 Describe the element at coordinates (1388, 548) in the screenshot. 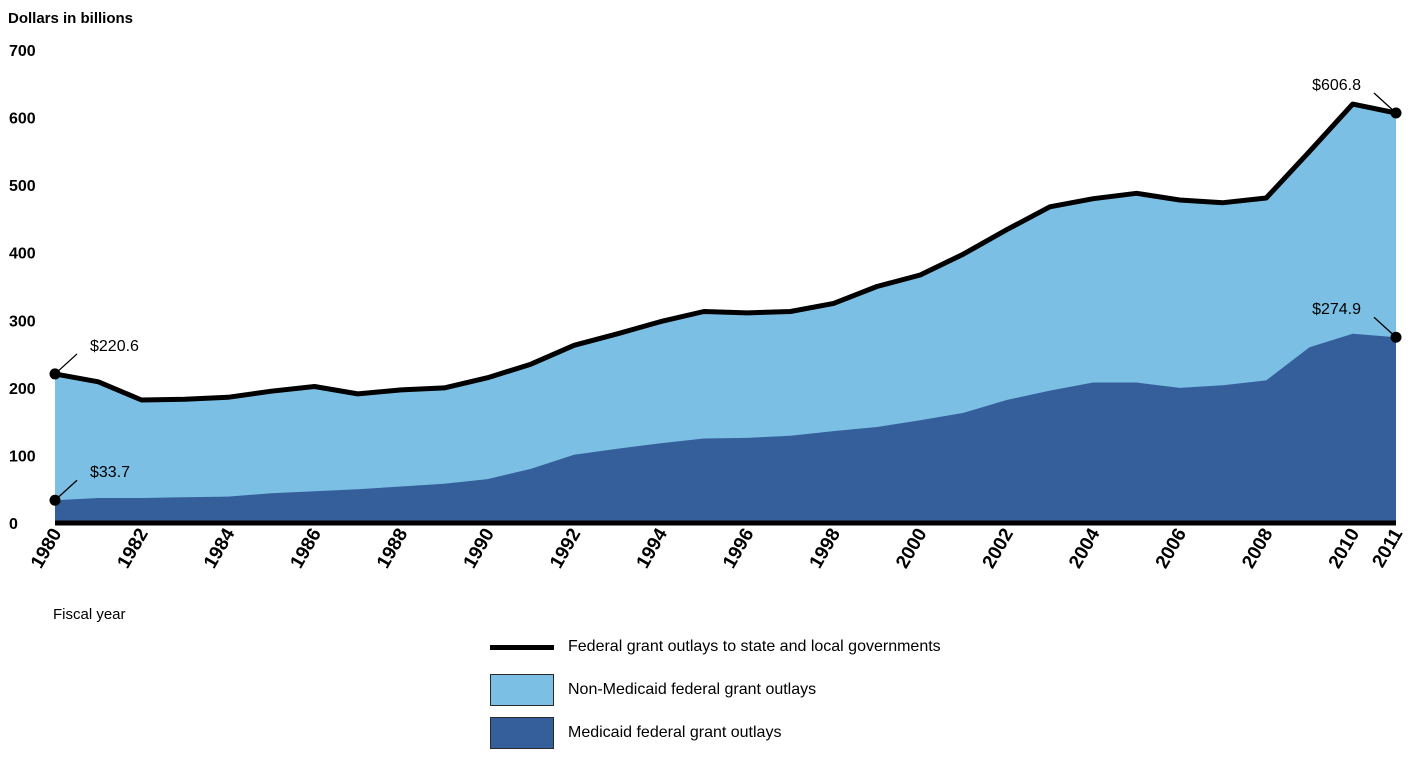

I see `x-tick-label: 2011` at that location.